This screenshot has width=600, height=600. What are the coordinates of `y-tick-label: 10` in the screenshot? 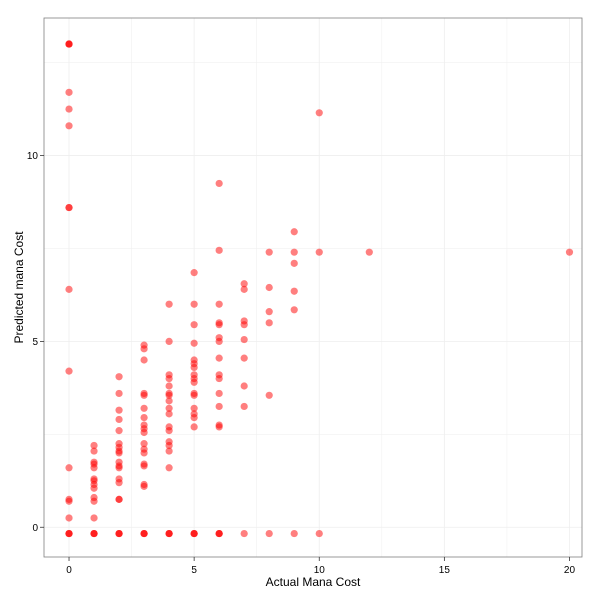 It's located at (33, 156).